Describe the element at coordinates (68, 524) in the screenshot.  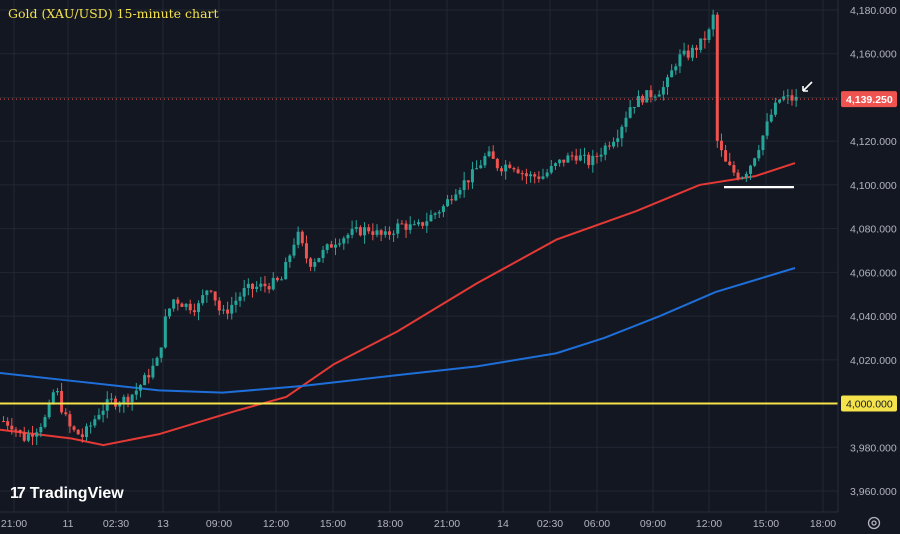
I see `x-tick-label: 11` at that location.